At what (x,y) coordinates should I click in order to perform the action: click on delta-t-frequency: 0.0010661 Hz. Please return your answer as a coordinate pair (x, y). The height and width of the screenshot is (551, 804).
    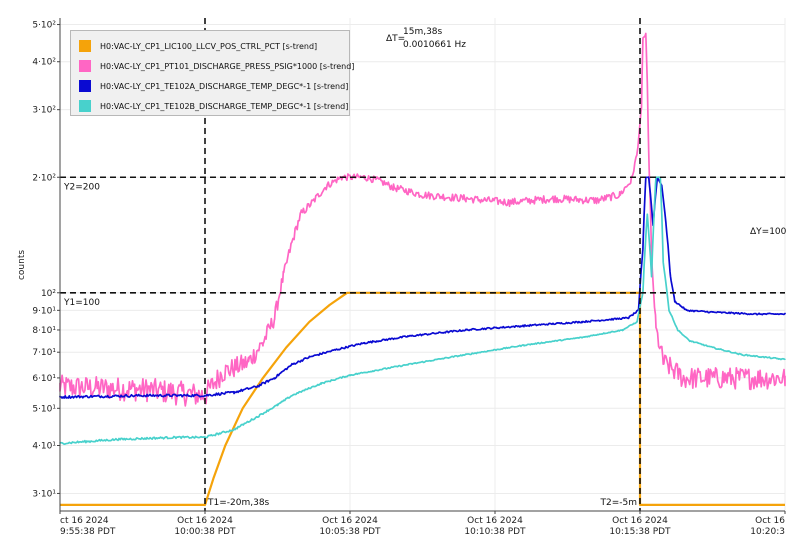
    Looking at the image, I should click on (434, 45).